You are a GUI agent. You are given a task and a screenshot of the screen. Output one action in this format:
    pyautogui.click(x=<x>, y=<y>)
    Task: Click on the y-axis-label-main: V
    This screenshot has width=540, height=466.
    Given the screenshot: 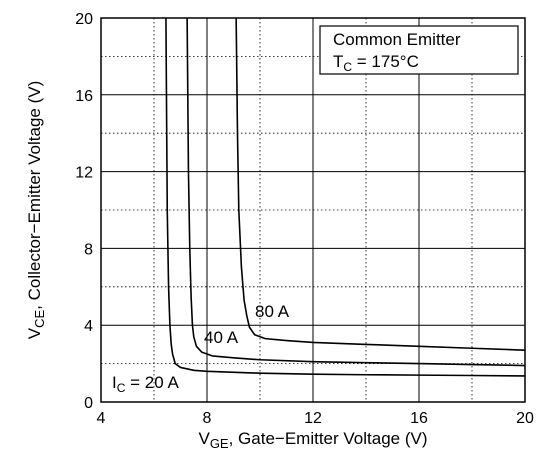 What is the action you would take?
    pyautogui.click(x=34, y=333)
    